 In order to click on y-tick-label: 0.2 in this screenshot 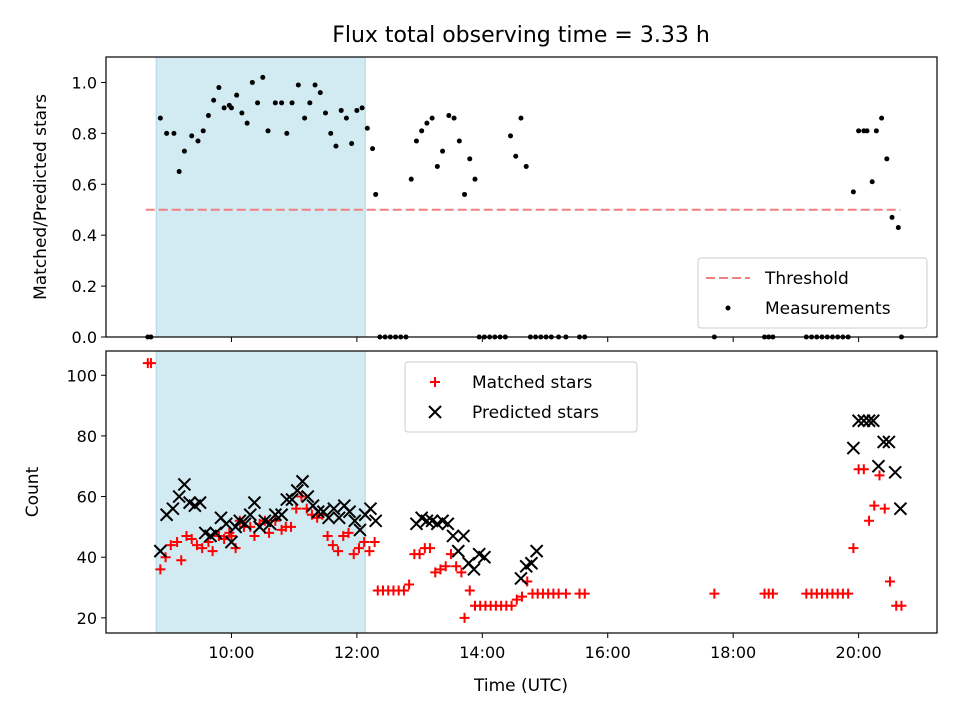, I will do `click(84, 286)`.